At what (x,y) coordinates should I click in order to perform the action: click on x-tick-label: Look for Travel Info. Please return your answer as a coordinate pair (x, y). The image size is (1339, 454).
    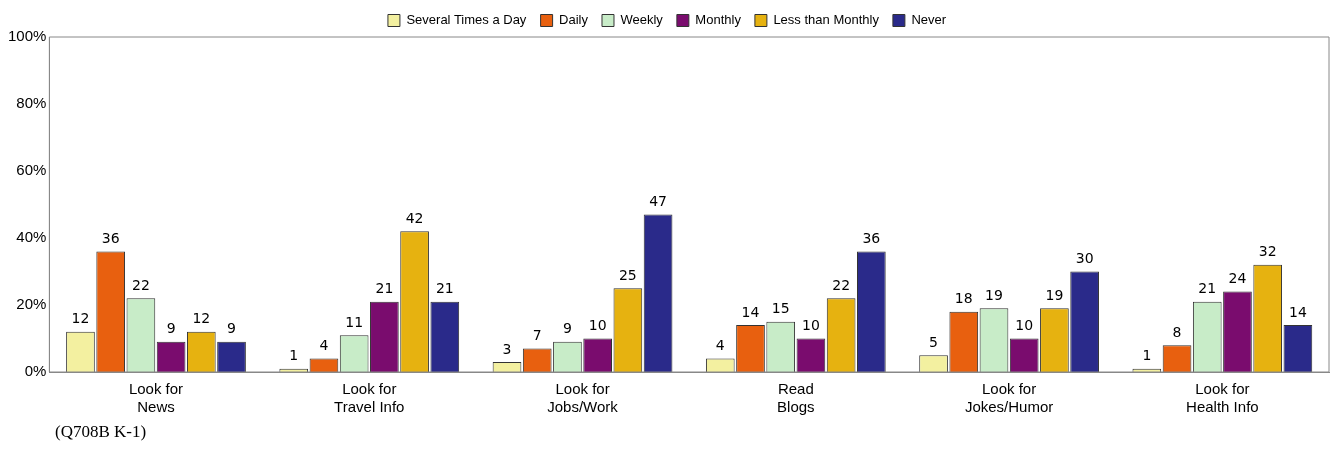
    Looking at the image, I should click on (369, 398).